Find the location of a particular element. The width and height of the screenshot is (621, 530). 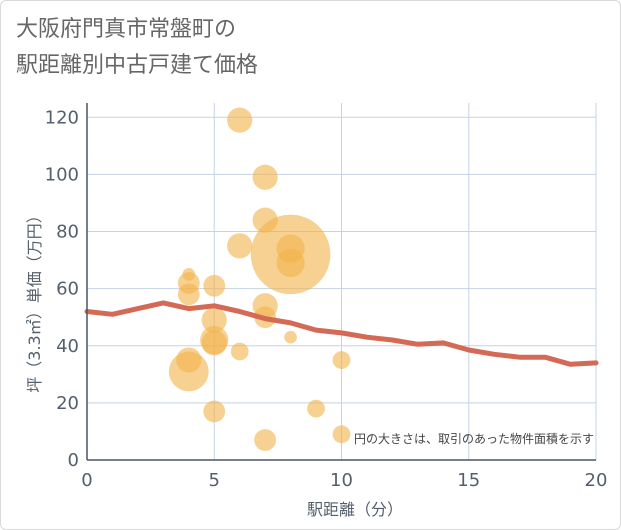

average-price-line is located at coordinates (341, 333).